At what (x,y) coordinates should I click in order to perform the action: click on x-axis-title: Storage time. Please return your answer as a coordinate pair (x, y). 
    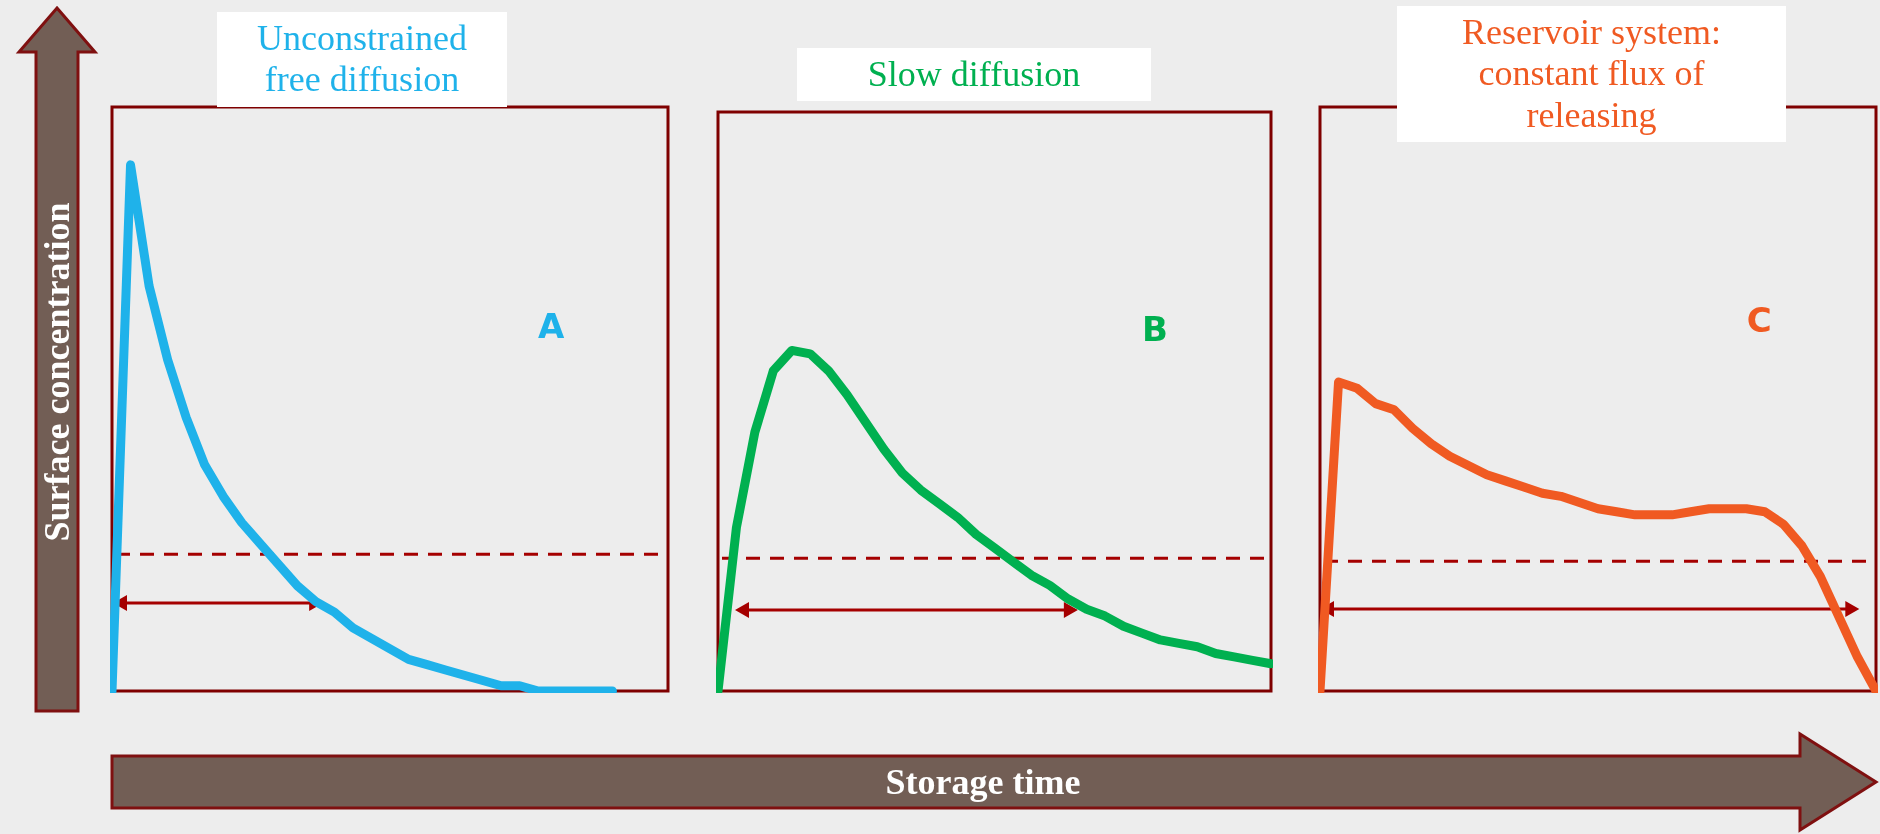
    Looking at the image, I should click on (983, 782).